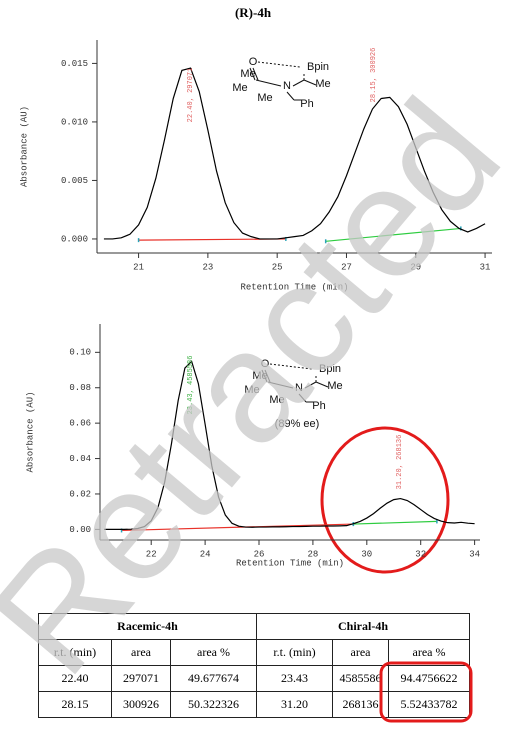 The width and height of the screenshot is (506, 734). I want to click on page-title: (R)-4h, so click(253, 12).